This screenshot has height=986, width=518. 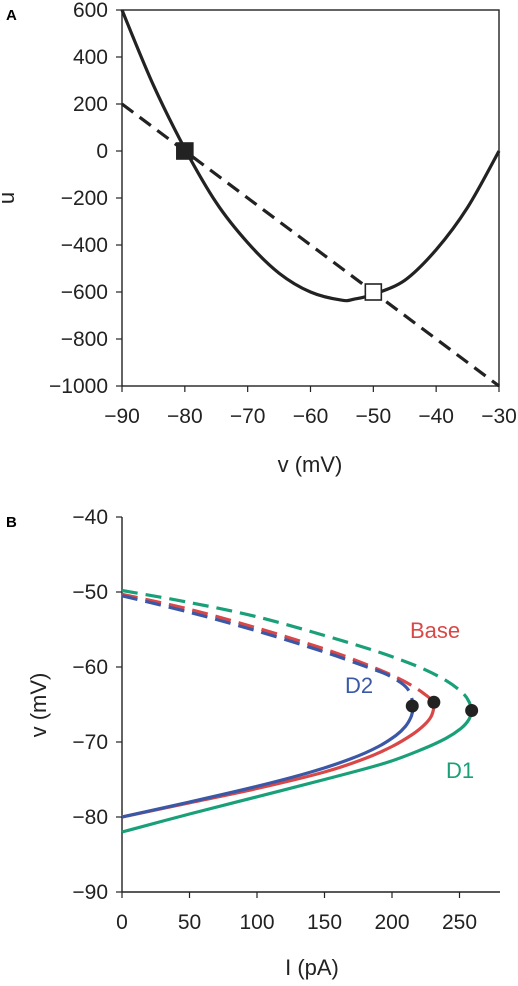 What do you see at coordinates (9, 198) in the screenshot?
I see `panel-a-y-axis-title: u` at bounding box center [9, 198].